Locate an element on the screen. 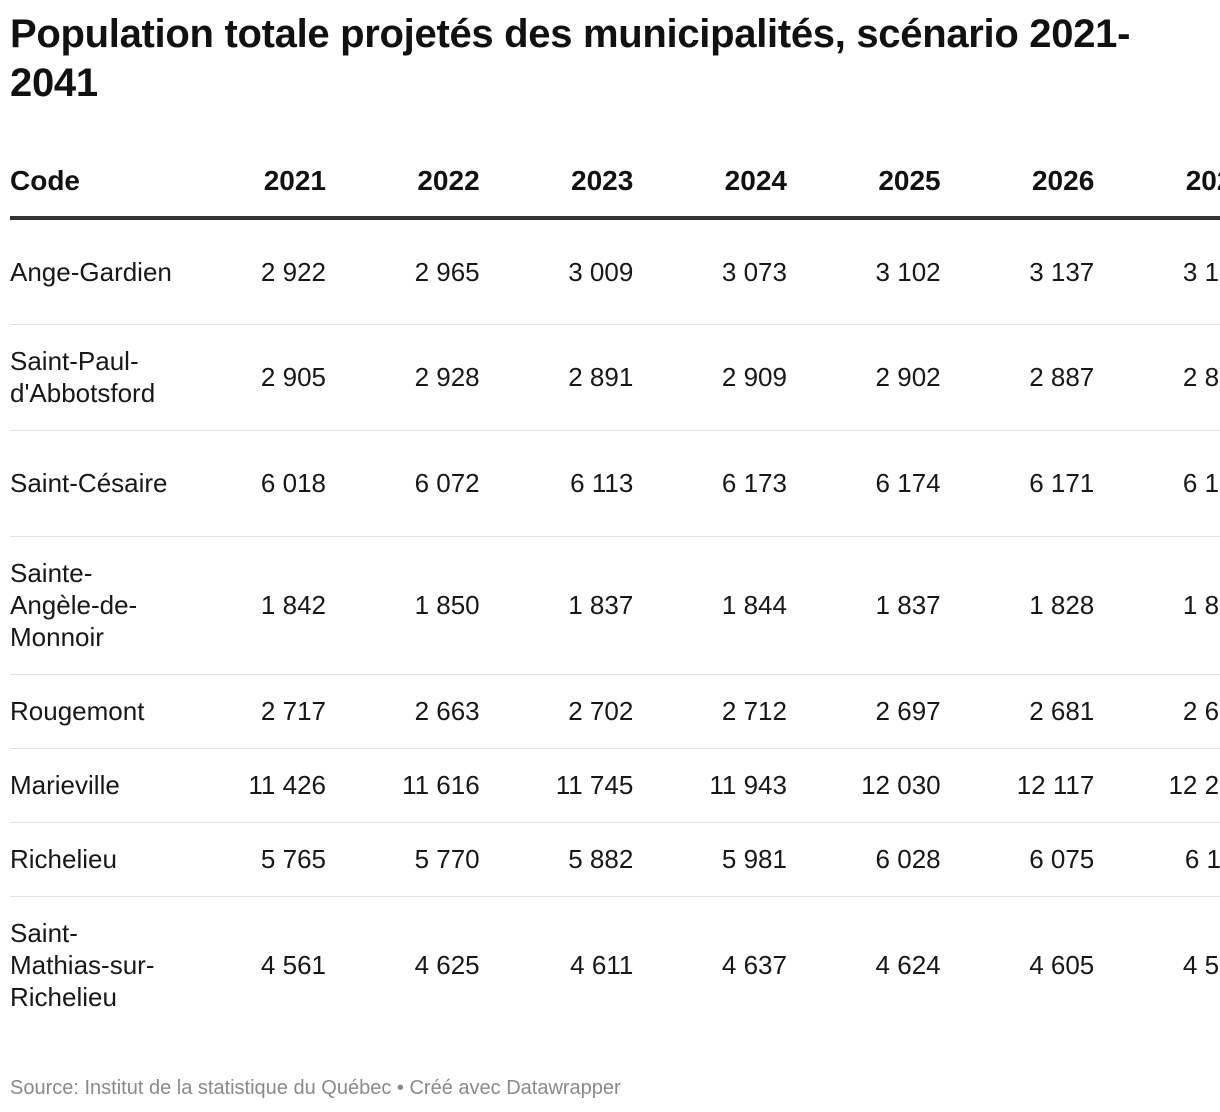 The width and height of the screenshot is (1220, 1112). cell-value-2025: 6 028 is located at coordinates (865, 859).